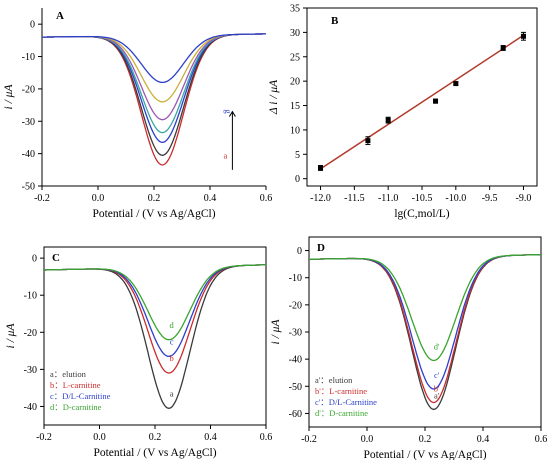 This screenshot has width=550, height=460. Describe the element at coordinates (295, 130) in the screenshot. I see `y-tick-label: 10` at that location.